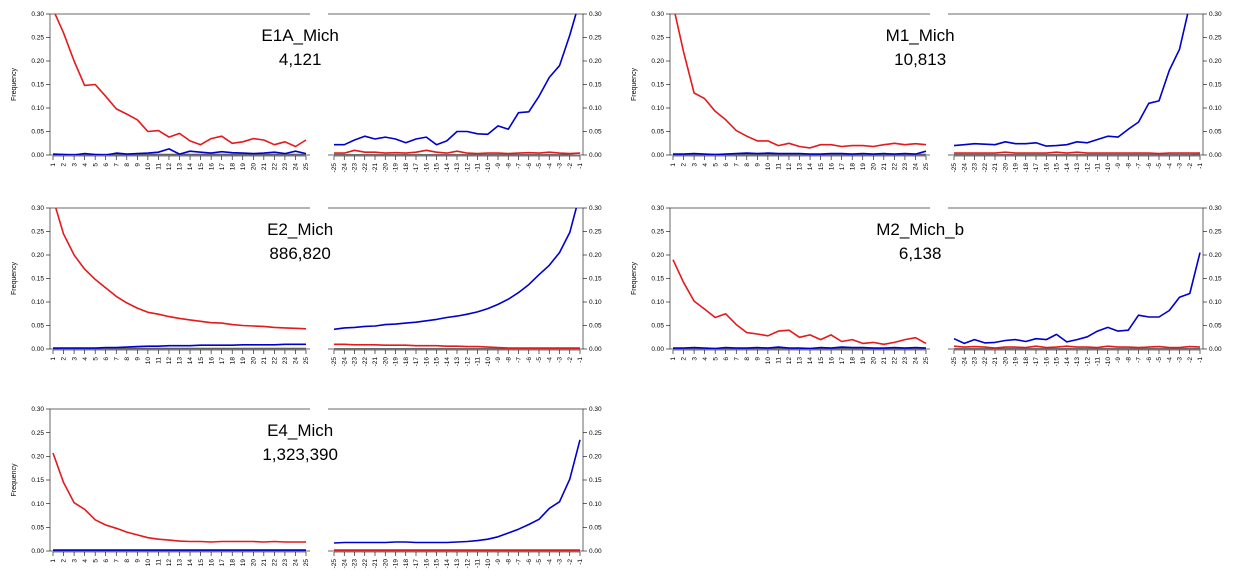 The height and width of the screenshot is (577, 1239). Describe the element at coordinates (344, 362) in the screenshot. I see `x-tick-label-right: -24` at that location.